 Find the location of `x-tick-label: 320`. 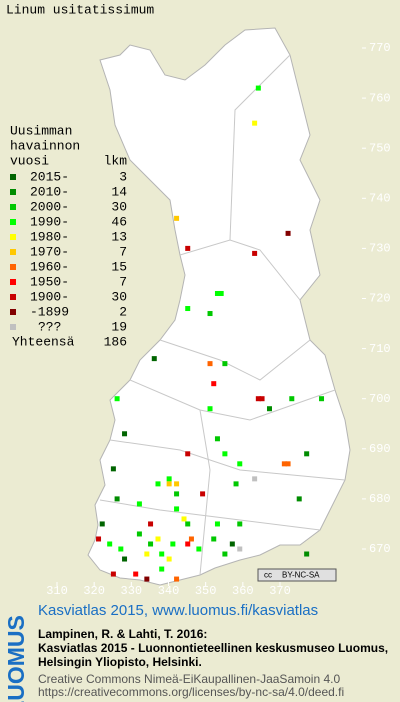

x-tick-label: 320 is located at coordinates (94, 591).